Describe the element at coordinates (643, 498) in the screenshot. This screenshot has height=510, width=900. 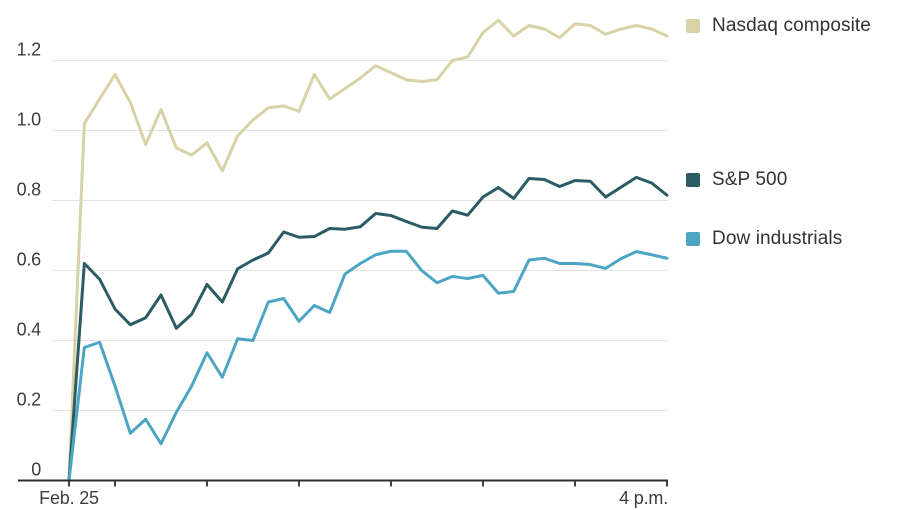
I see `x-axis-label-end: 4 p.m.` at that location.